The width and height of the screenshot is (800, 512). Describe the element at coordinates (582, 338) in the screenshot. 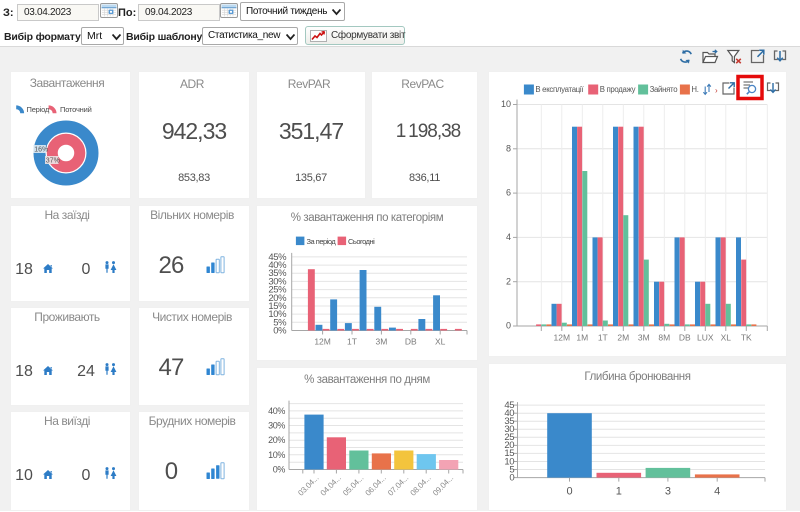

I see `svg-text: 1M` at that location.